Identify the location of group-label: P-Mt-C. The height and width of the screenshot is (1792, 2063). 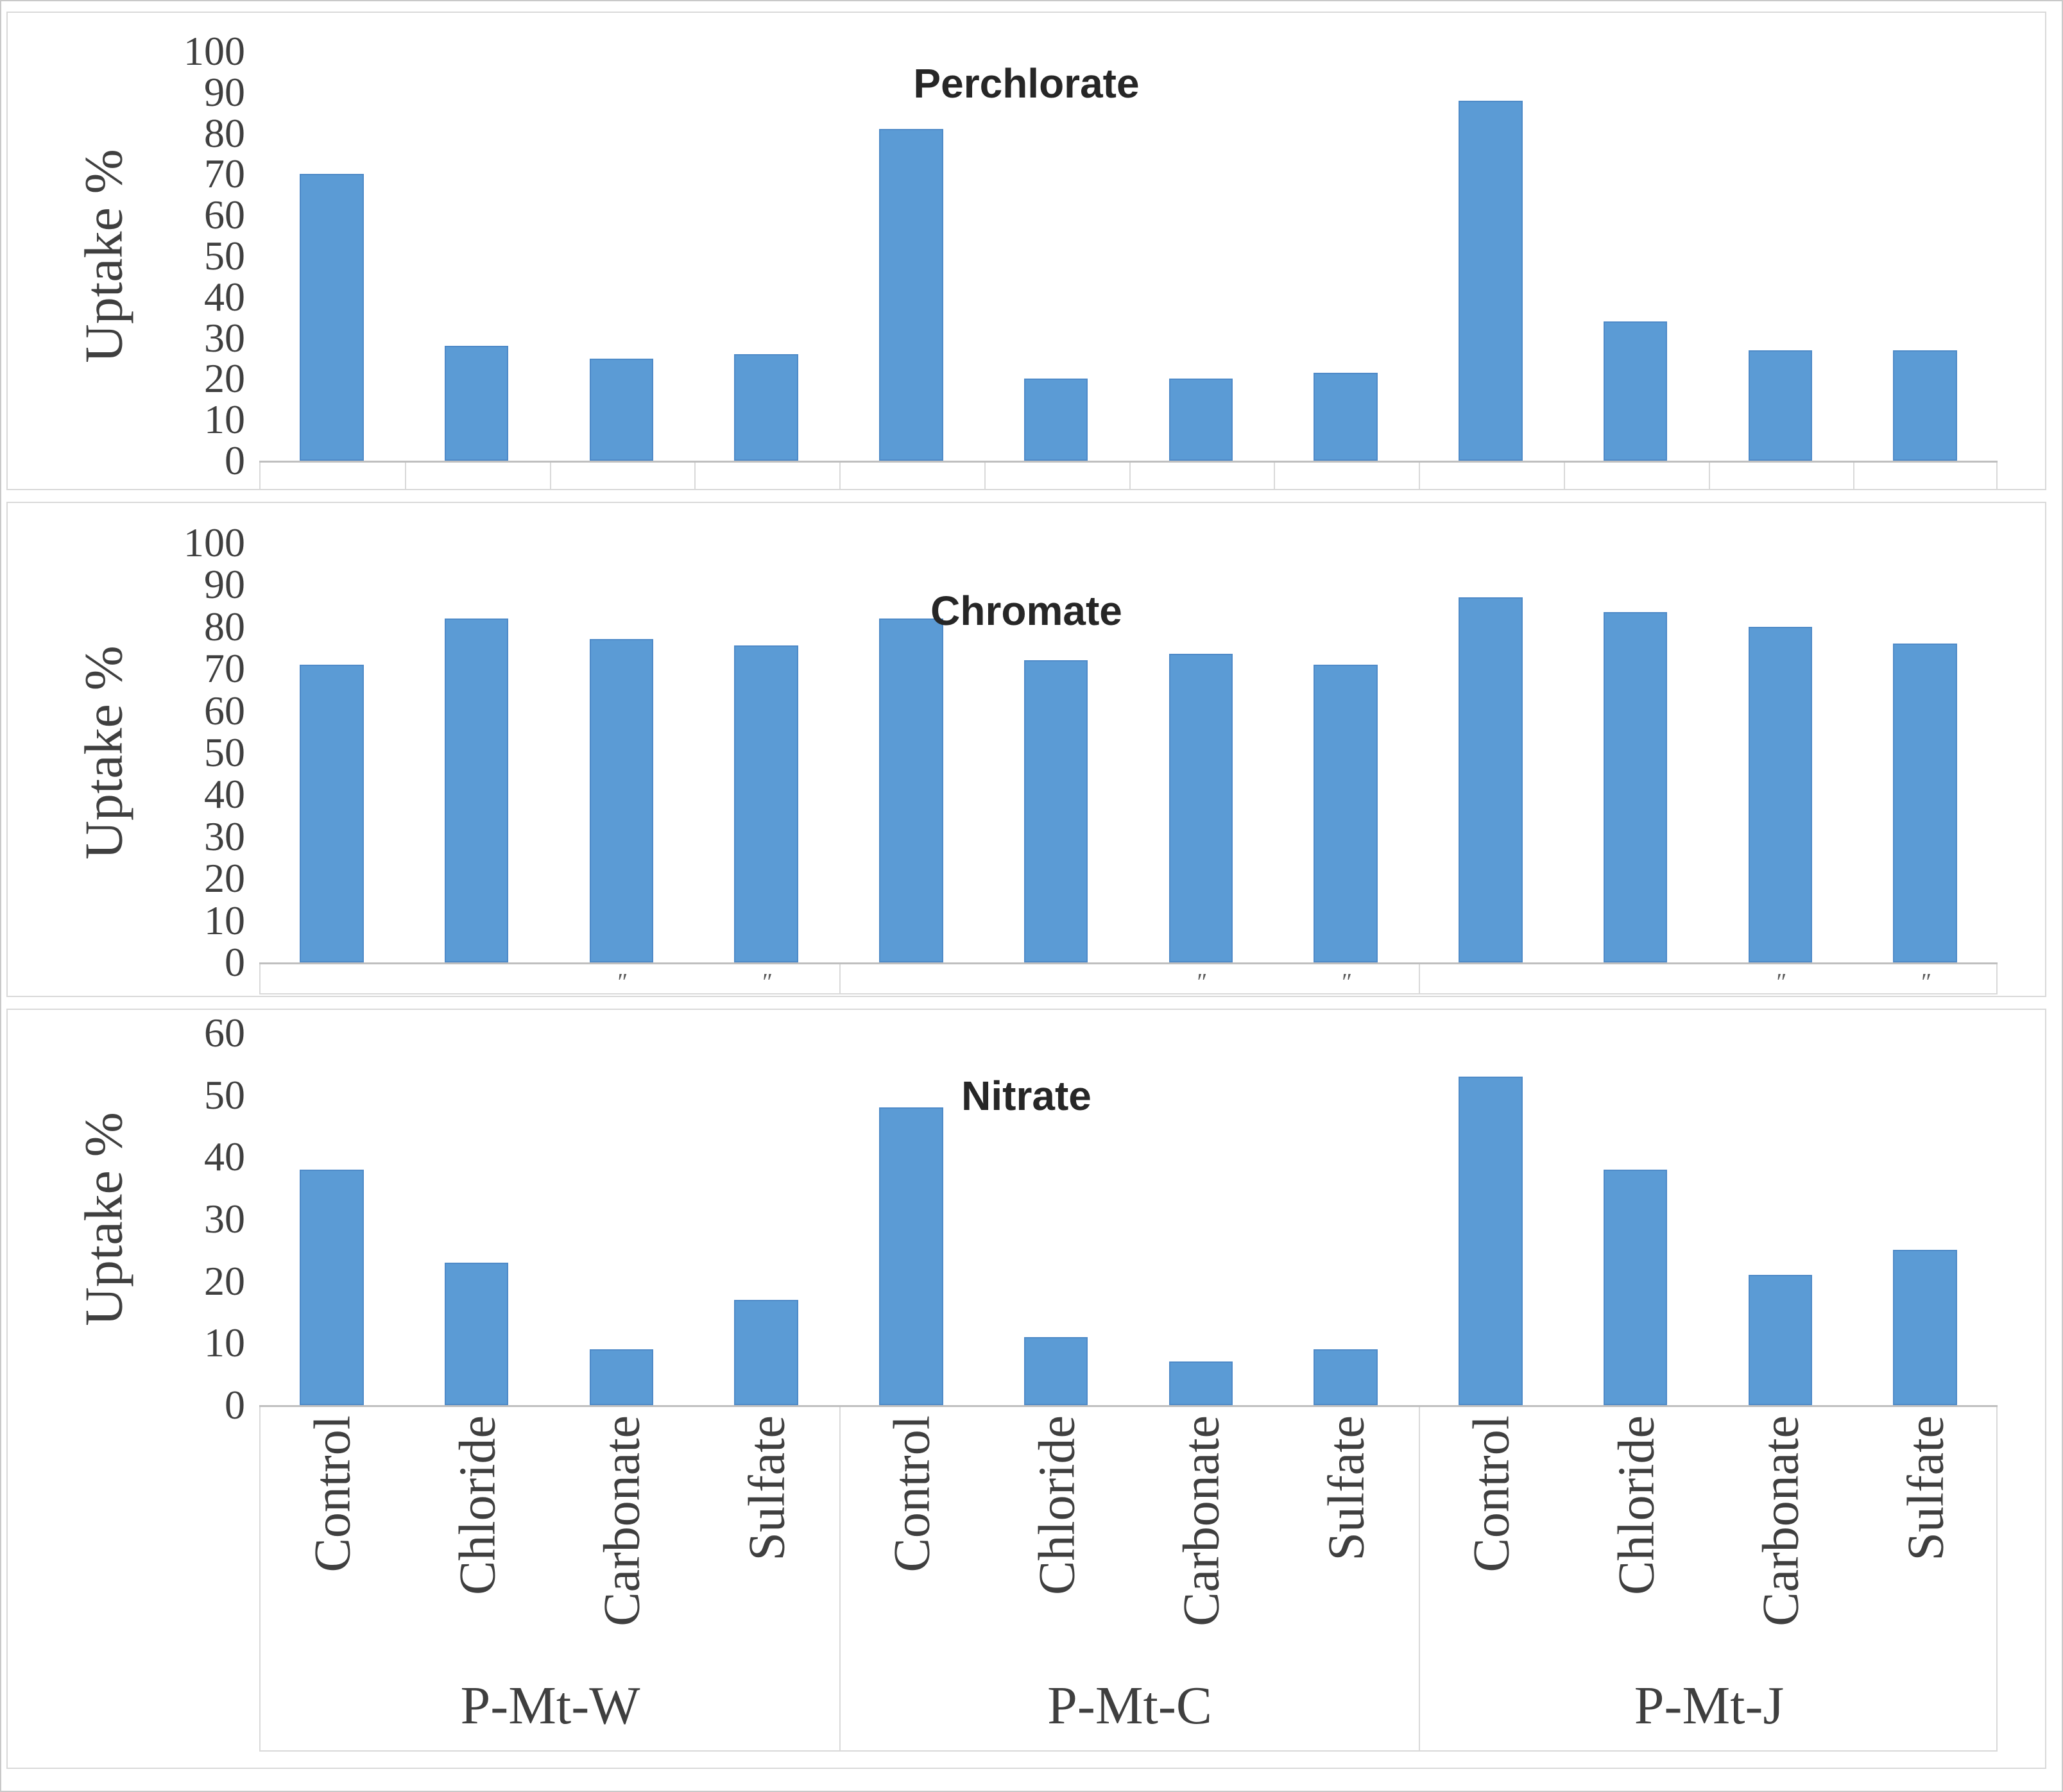
(1129, 1706).